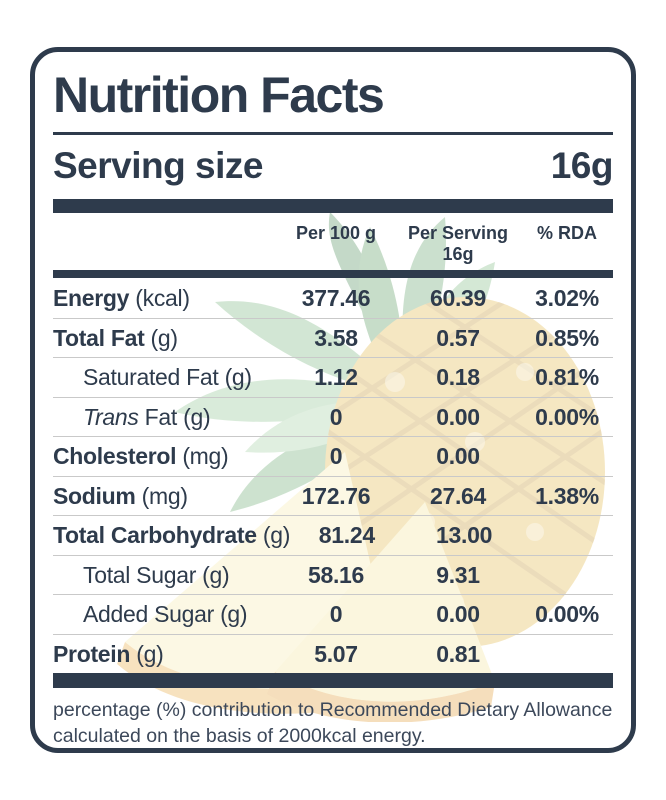 The width and height of the screenshot is (666, 800). I want to click on value-per-serving: 13.00, so click(464, 535).